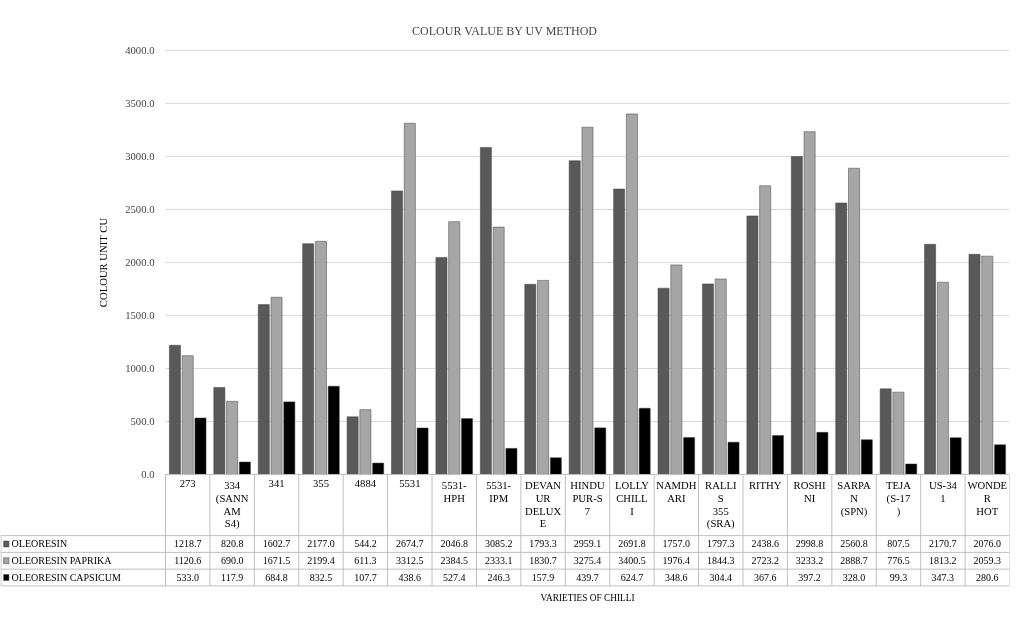 The height and width of the screenshot is (632, 1017). What do you see at coordinates (320, 484) in the screenshot?
I see `x-tick-label: 355` at bounding box center [320, 484].